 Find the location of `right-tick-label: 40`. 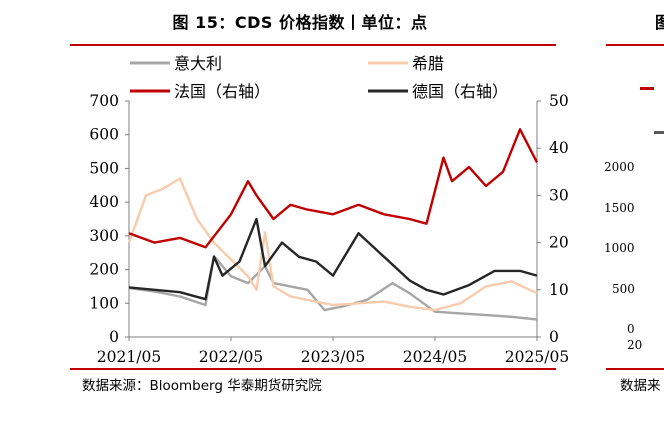

right-tick-label: 40 is located at coordinates (559, 148).